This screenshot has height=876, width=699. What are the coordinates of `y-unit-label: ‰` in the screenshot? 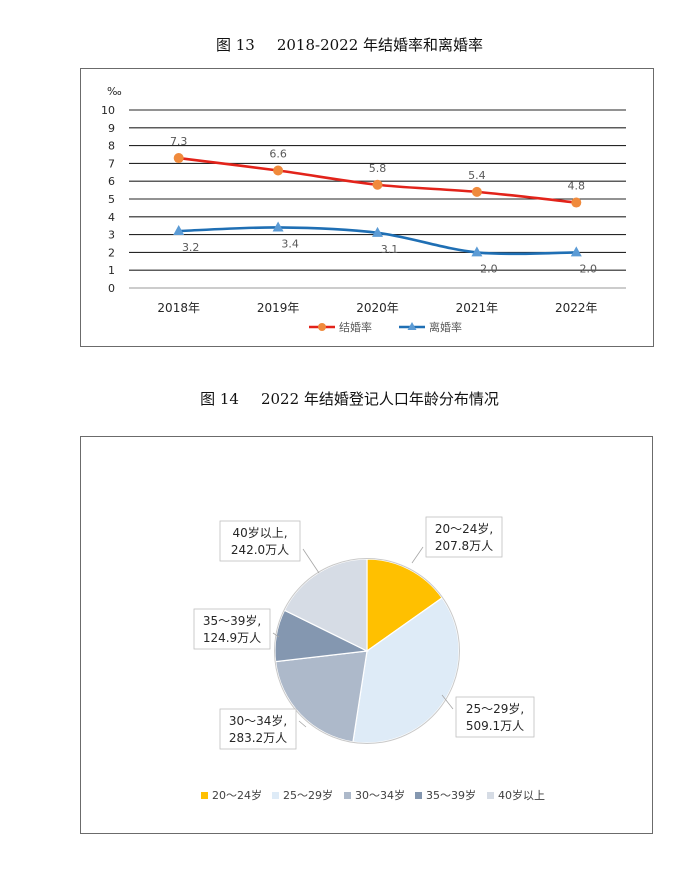 It's located at (114, 91).